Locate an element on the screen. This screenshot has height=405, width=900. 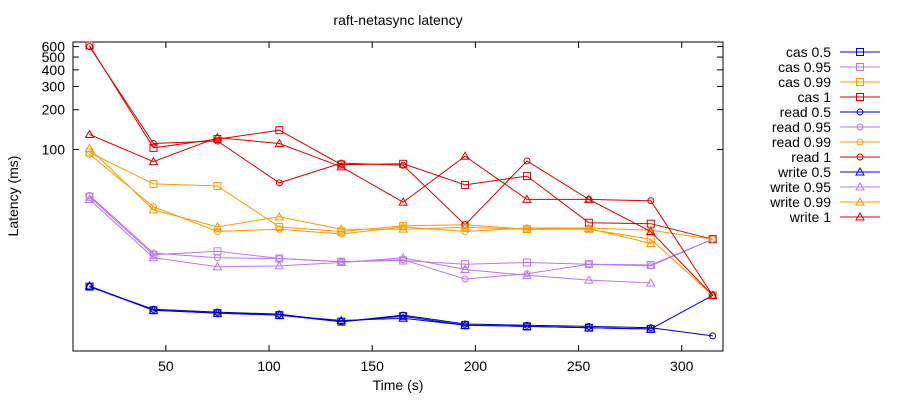
y-tick-label: 200 is located at coordinates (54, 110).